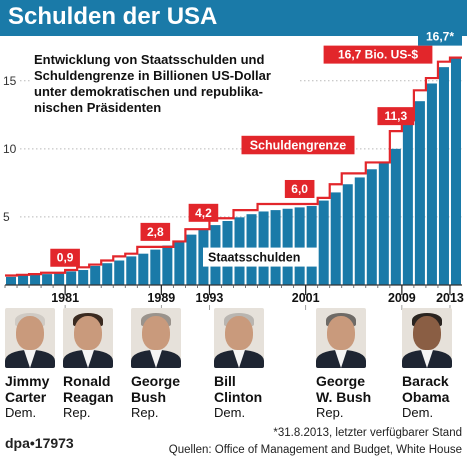 The width and height of the screenshot is (467, 467). What do you see at coordinates (299, 246) in the screenshot?
I see `bar-2000` at bounding box center [299, 246].